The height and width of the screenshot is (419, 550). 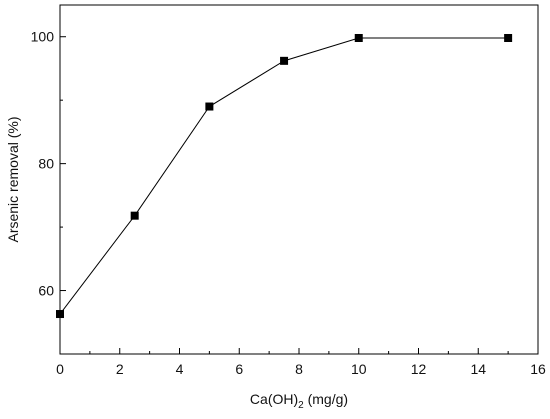 I want to click on x-tick-label: 0, so click(x=60, y=369).